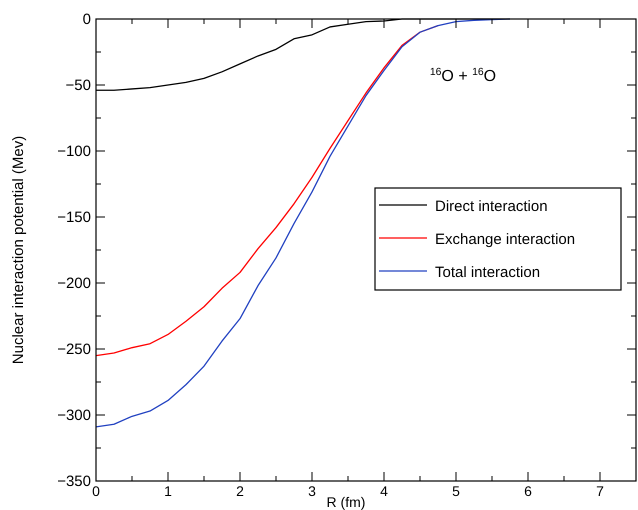 This screenshot has width=638, height=510. I want to click on x-tick-label: 3, so click(312, 491).